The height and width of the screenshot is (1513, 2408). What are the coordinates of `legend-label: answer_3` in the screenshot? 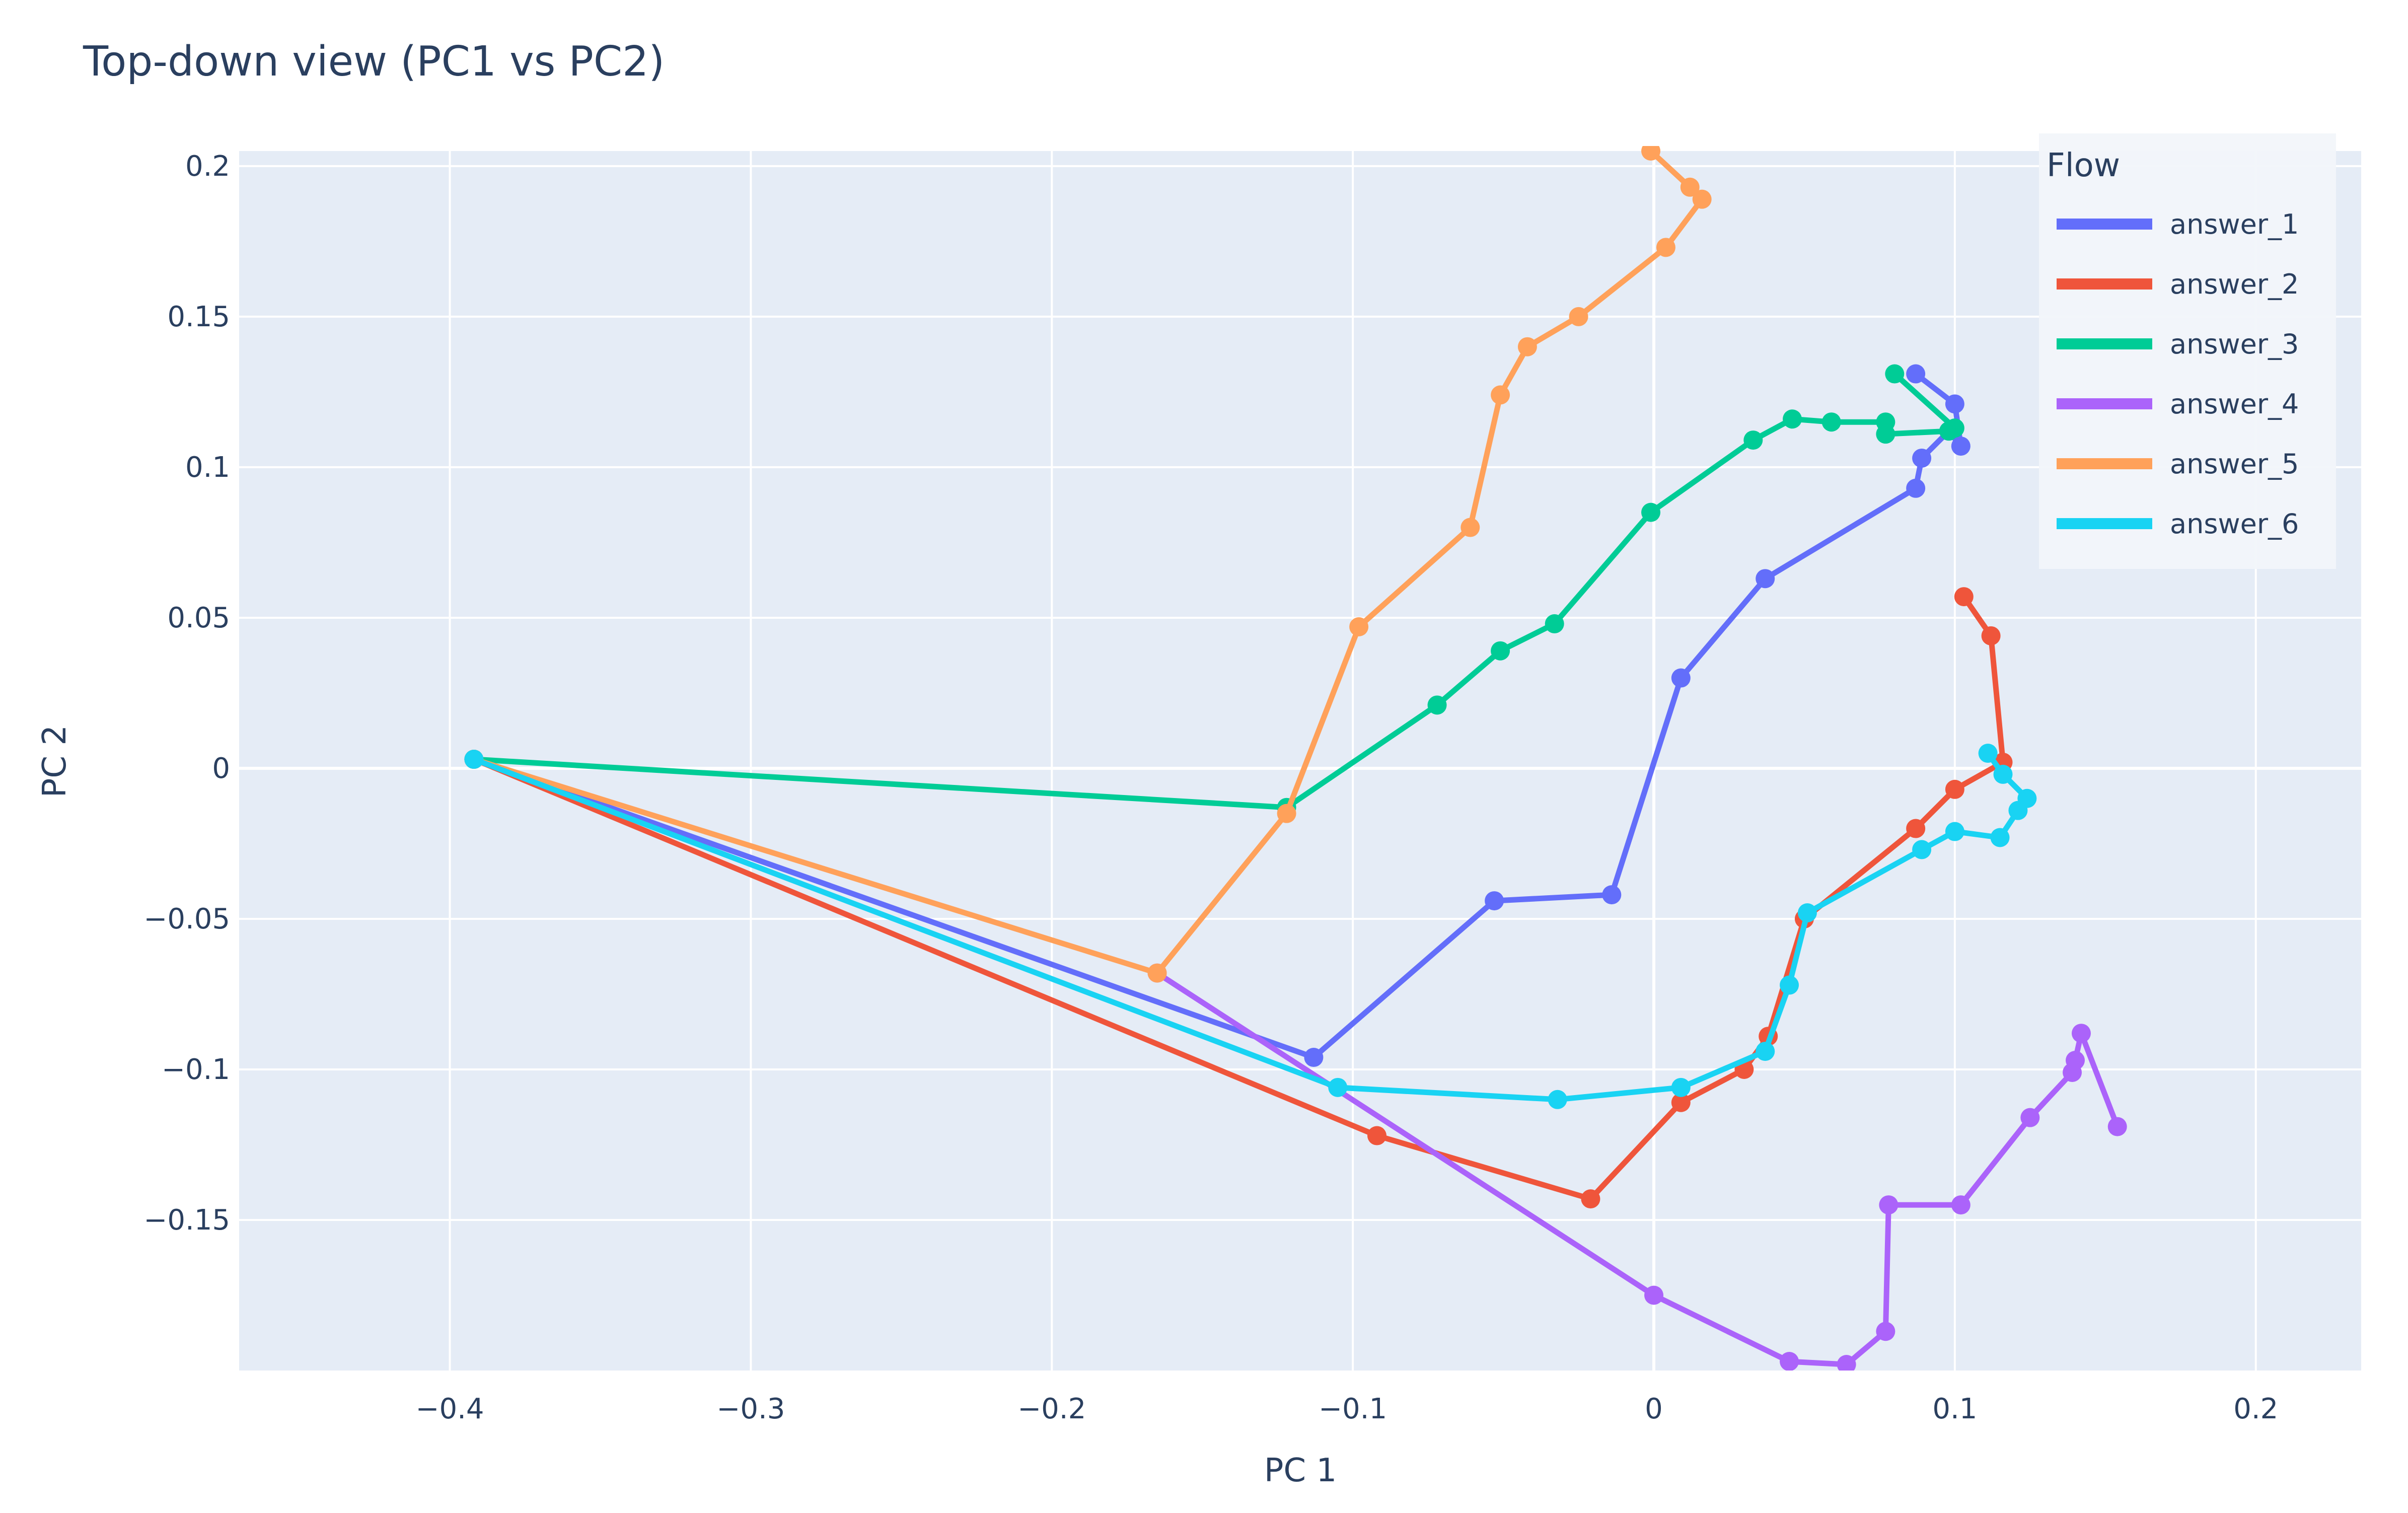 It's located at (2234, 344).